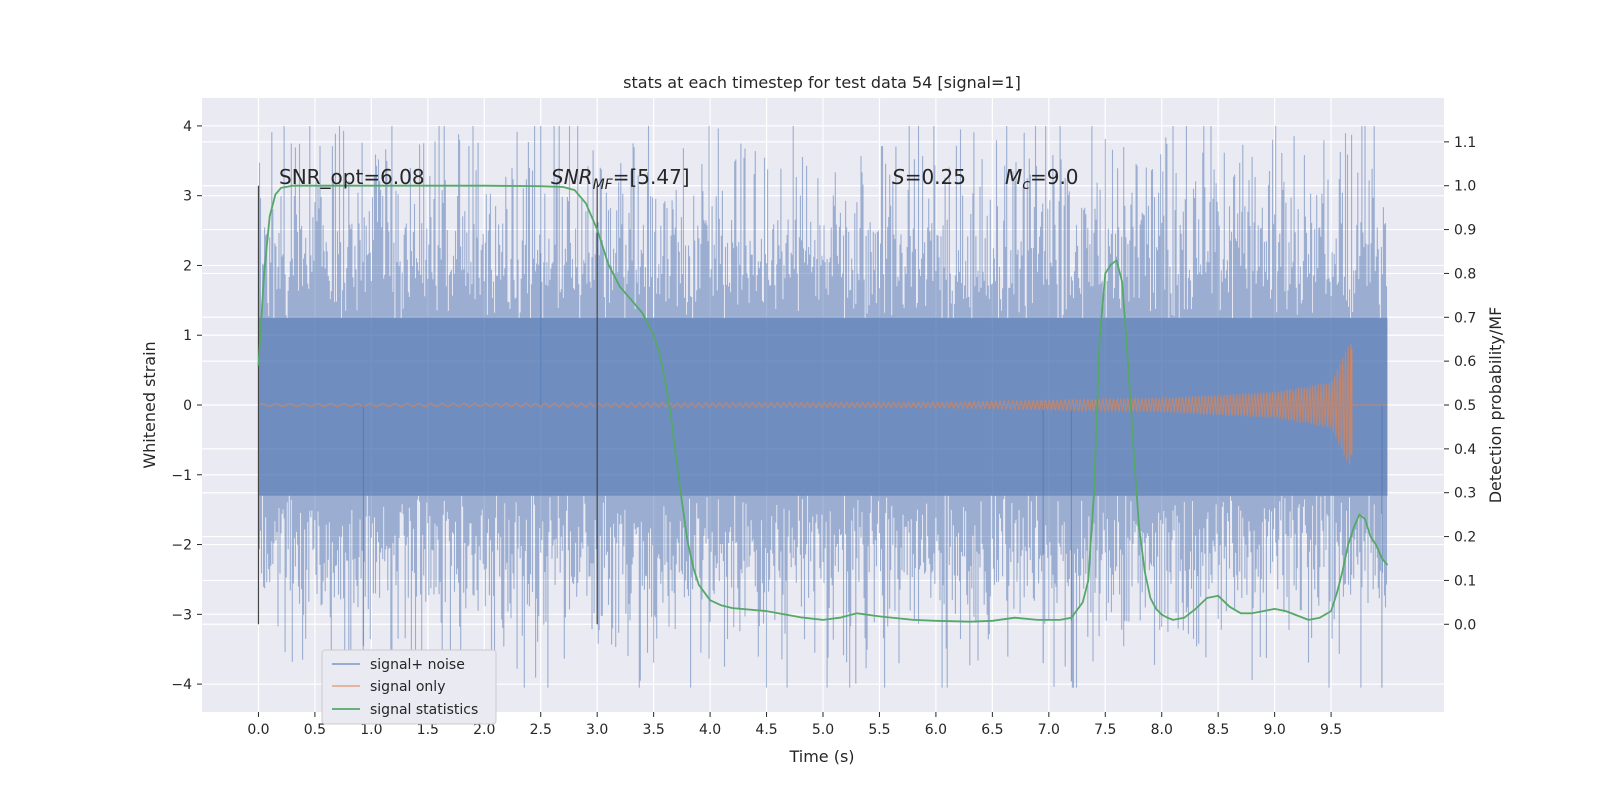 This screenshot has height=800, width=1600. Describe the element at coordinates (1465, 274) in the screenshot. I see `y2-tick-label: 0.8` at that location.